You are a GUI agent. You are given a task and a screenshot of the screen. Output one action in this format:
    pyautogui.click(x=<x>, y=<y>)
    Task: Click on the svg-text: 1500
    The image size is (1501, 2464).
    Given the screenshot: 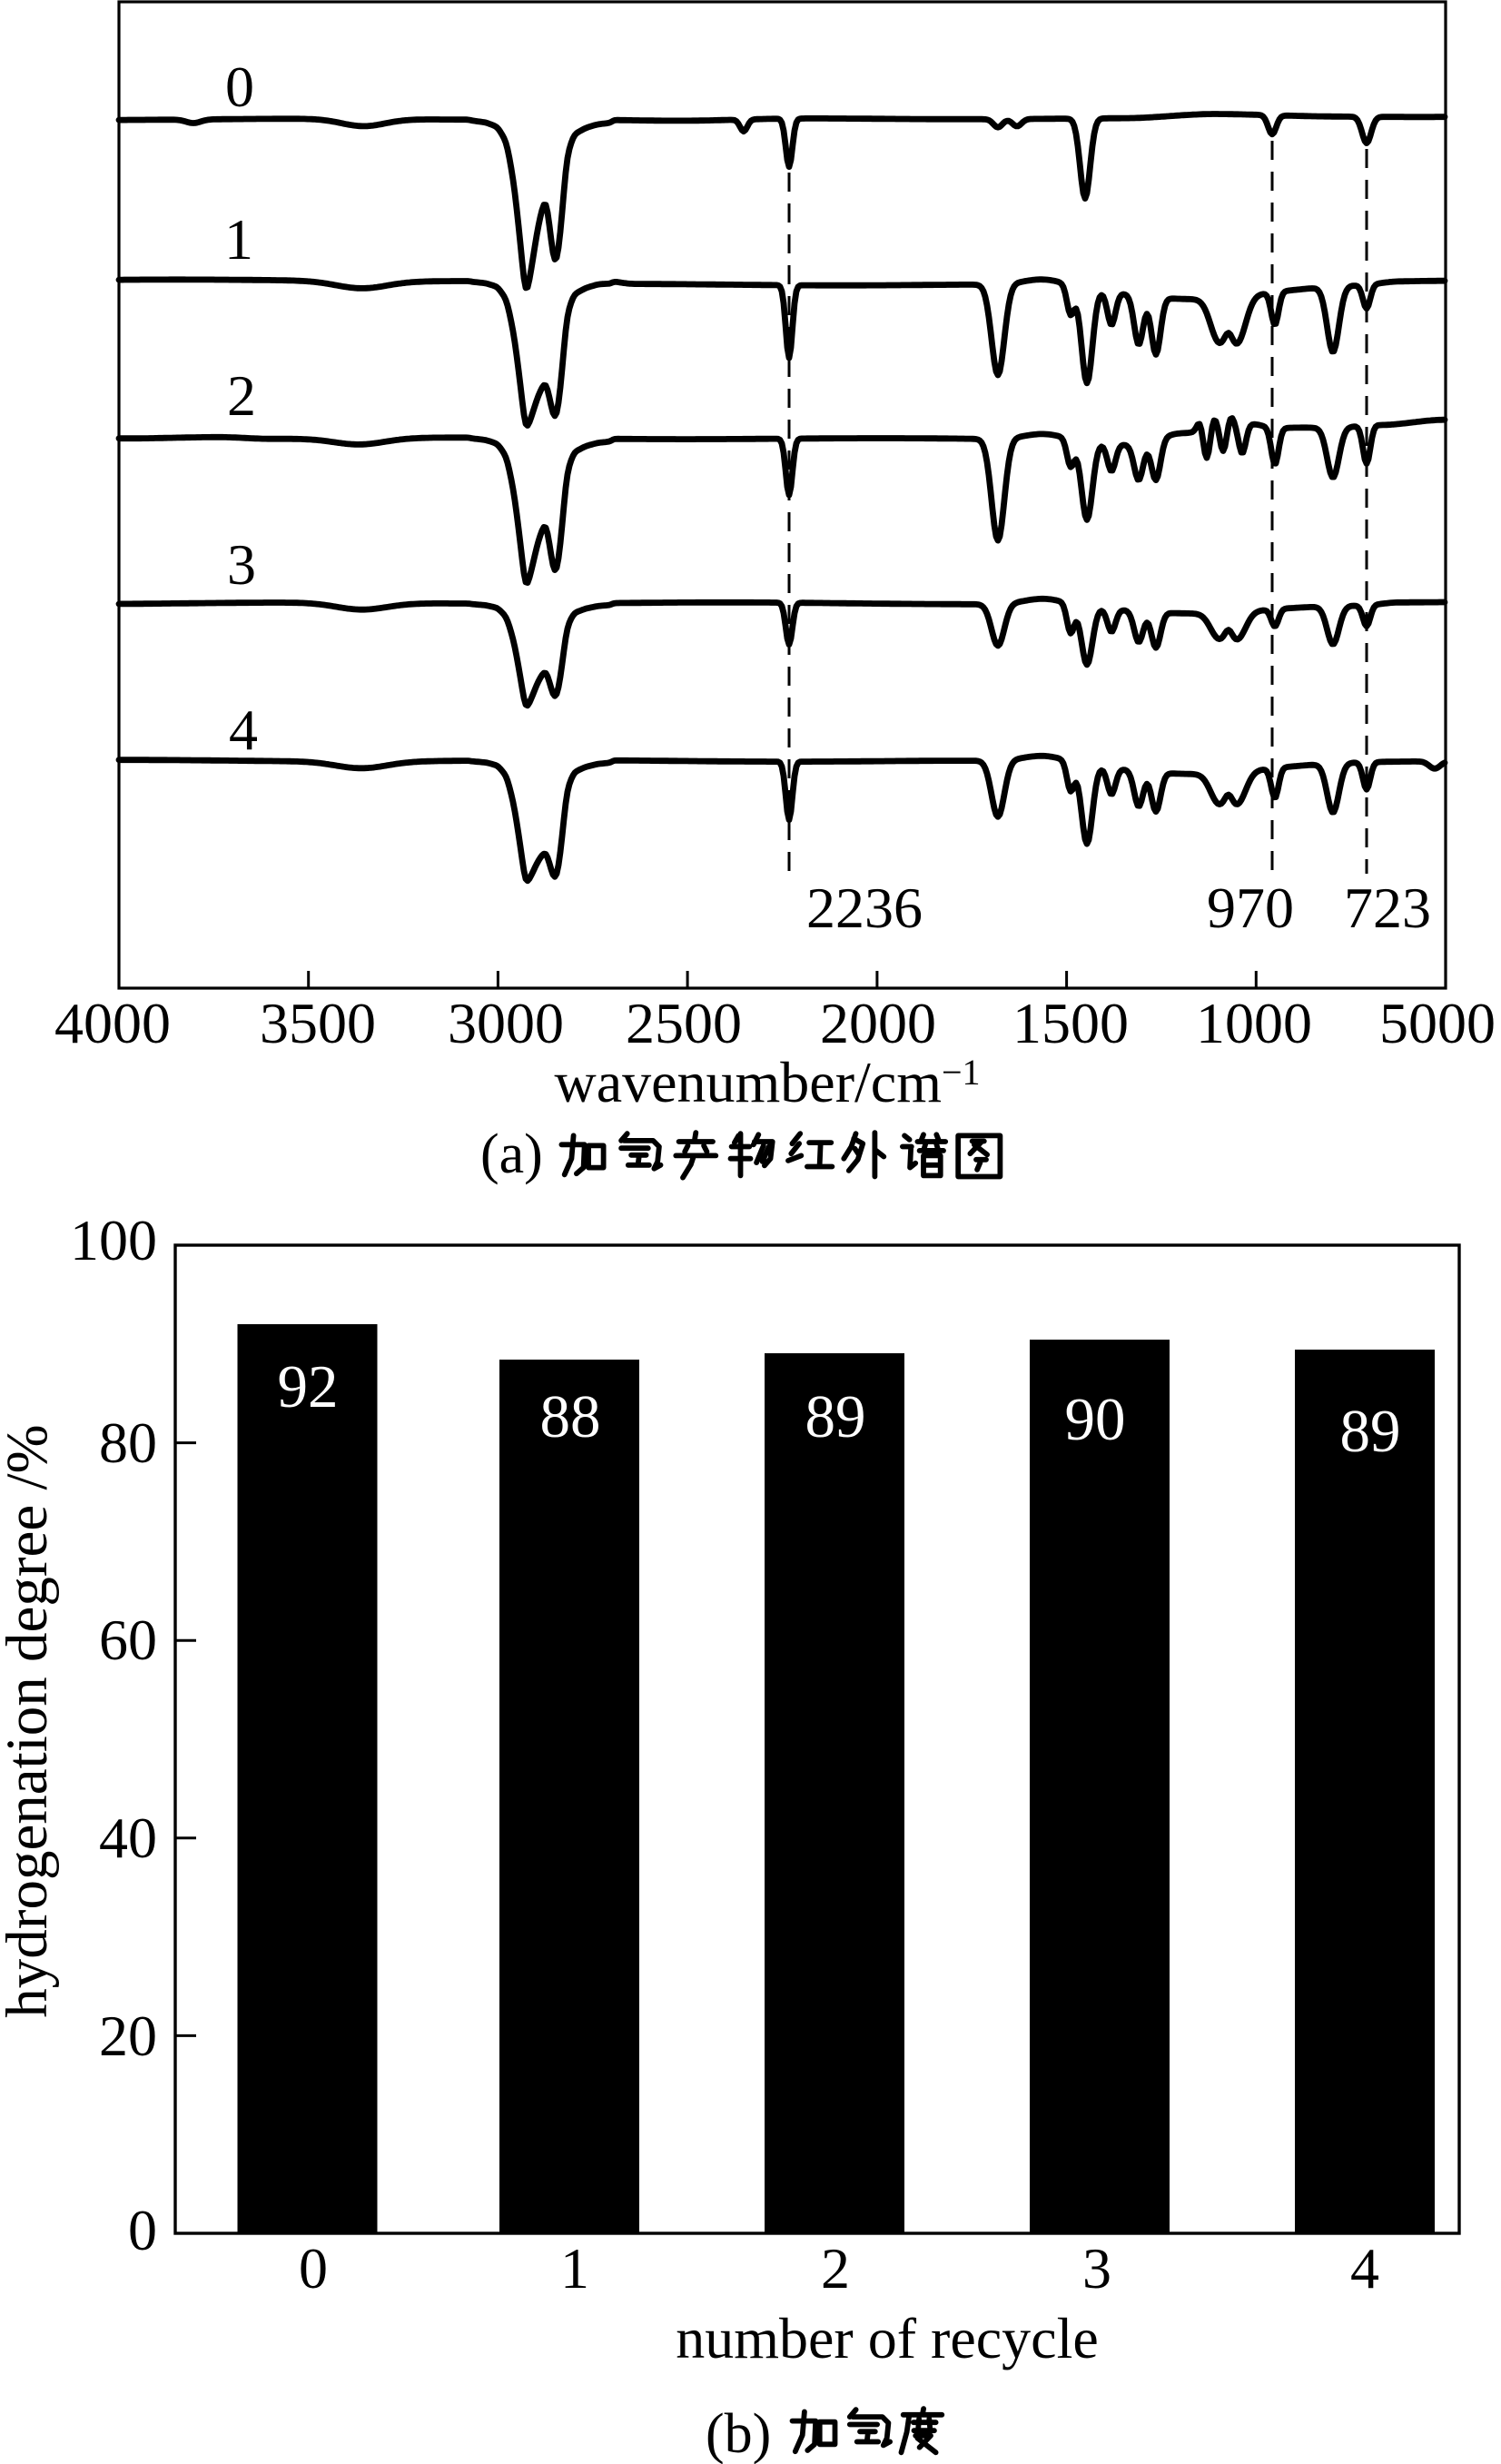 What is the action you would take?
    pyautogui.click(x=1071, y=1023)
    